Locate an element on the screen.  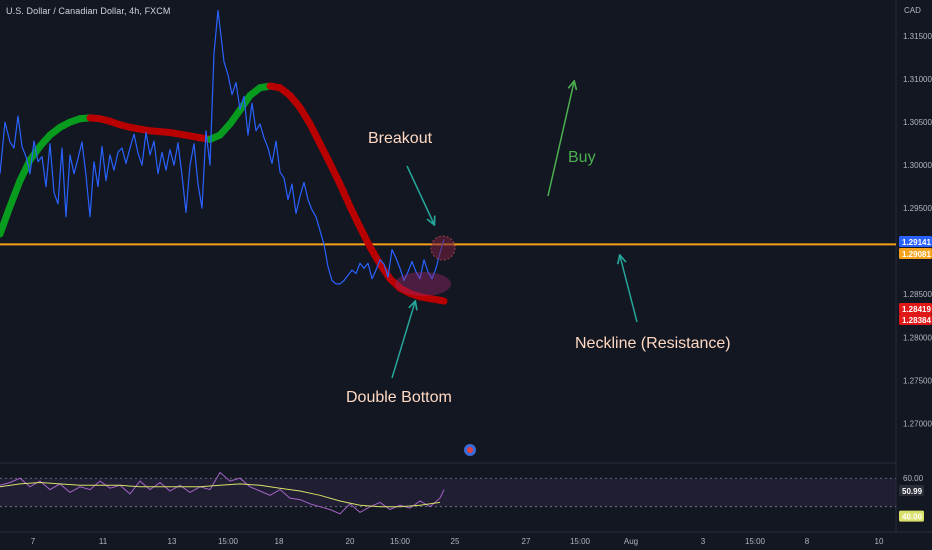
rsi-value-badge is located at coordinates (911, 491).